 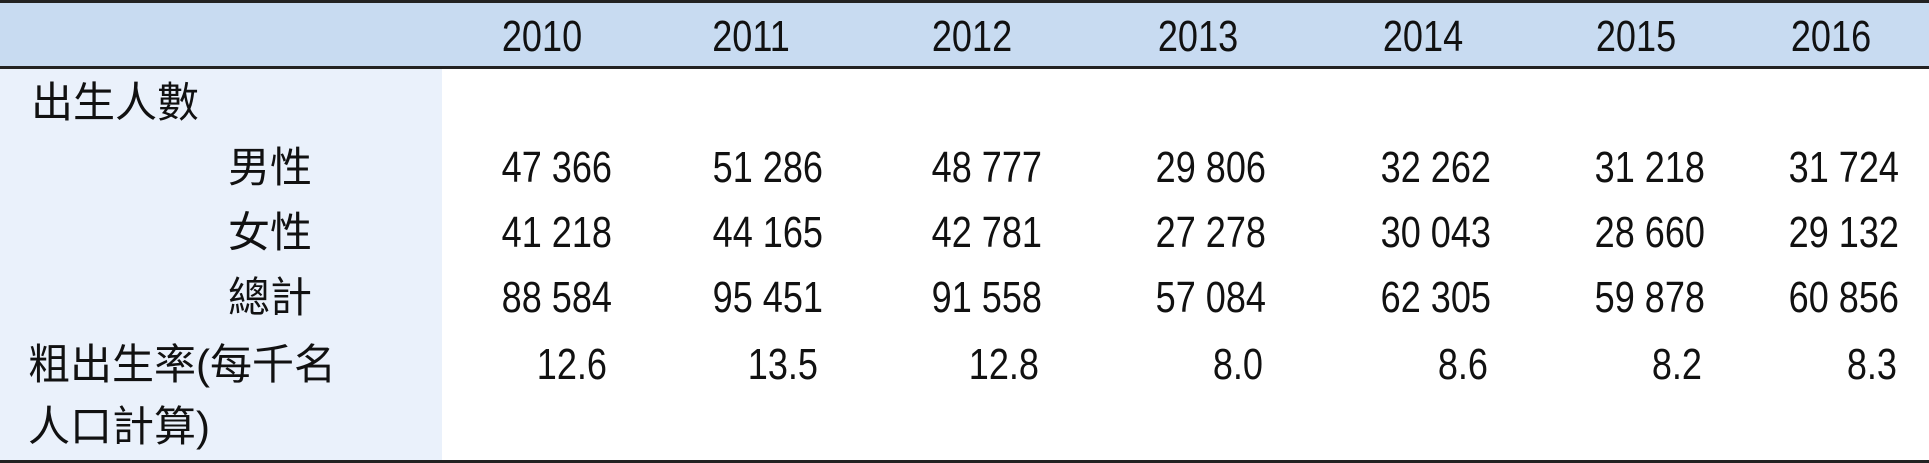 I want to click on count-cell: 95 451, so click(x=767, y=297).